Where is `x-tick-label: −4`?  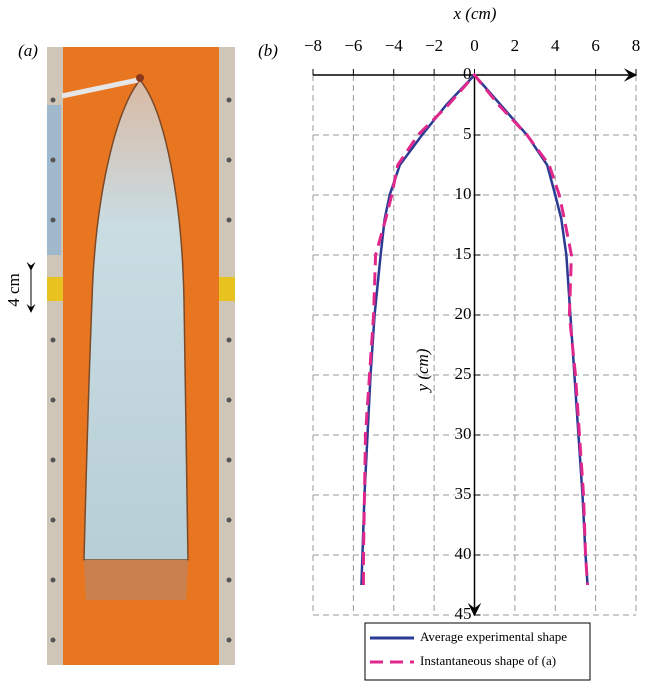 x-tick-label: −4 is located at coordinates (394, 45).